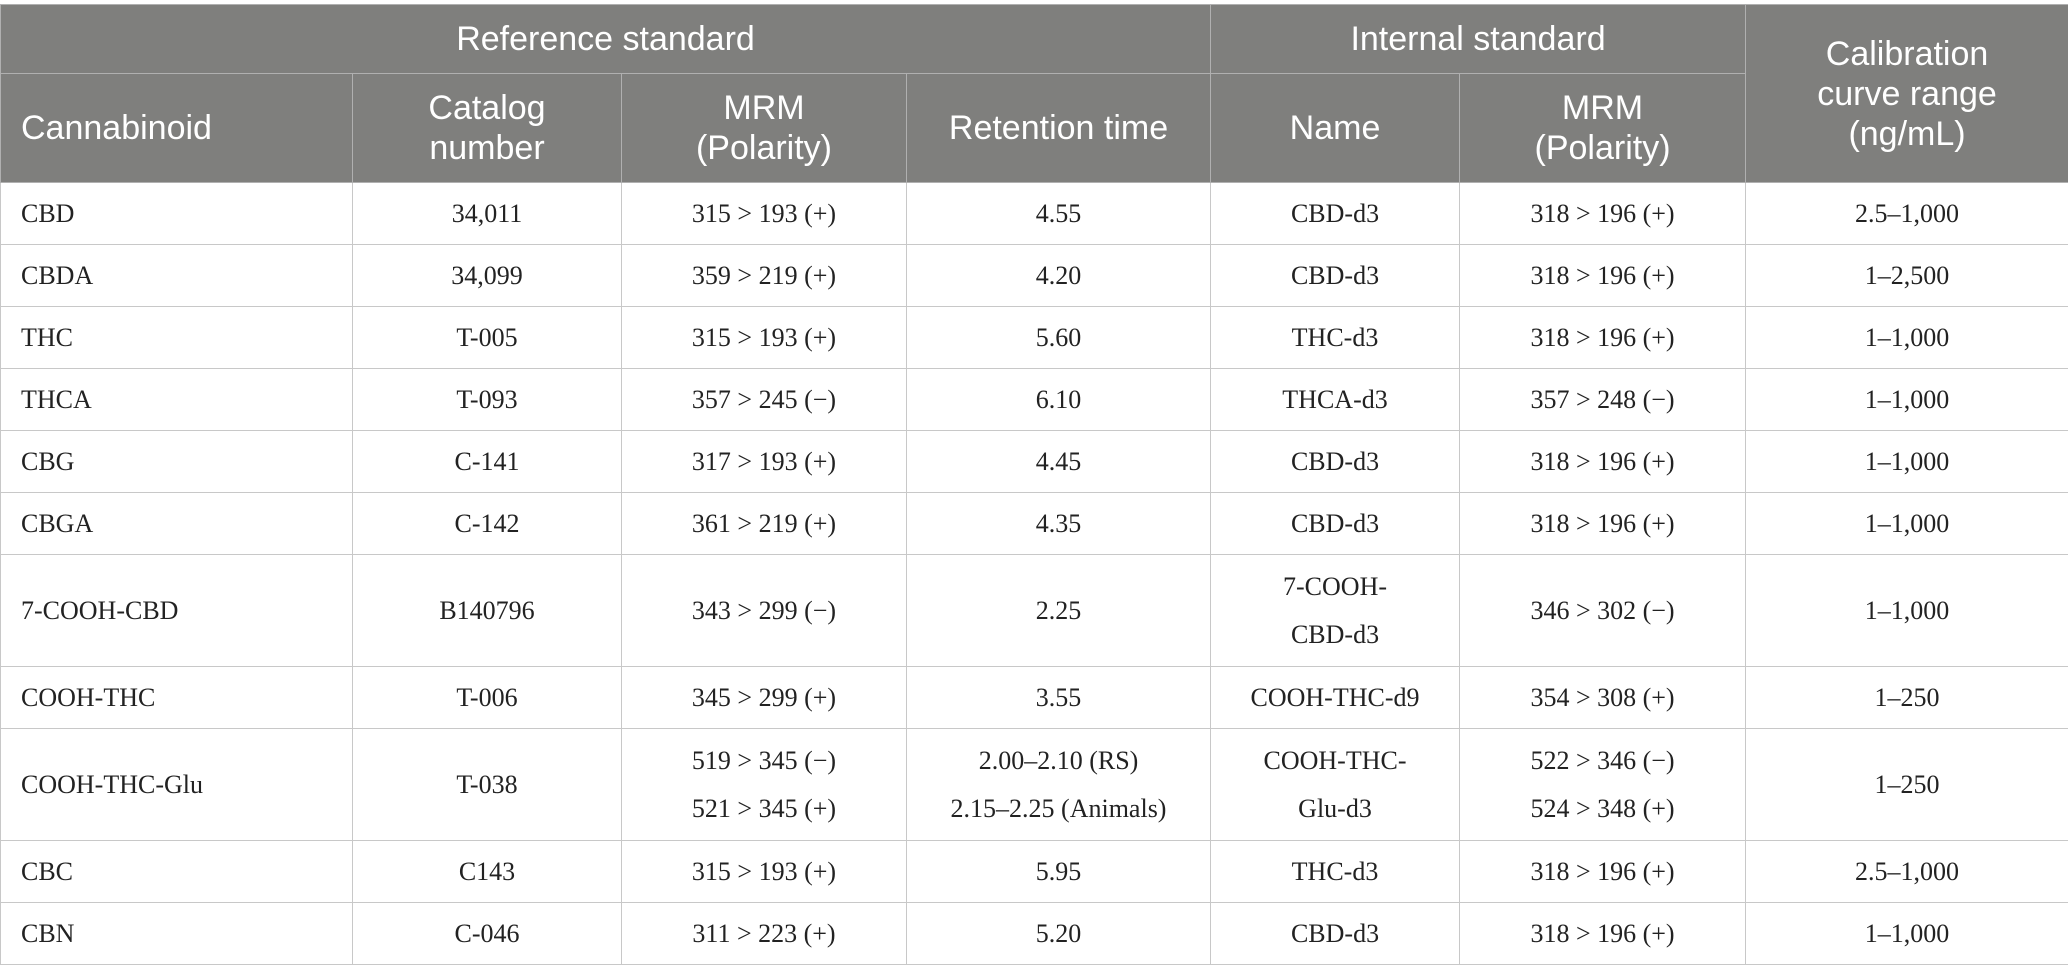 This screenshot has width=2068, height=975. Describe the element at coordinates (1603, 399) in the screenshot. I see `table-cell: 357 > 248 (−)` at that location.